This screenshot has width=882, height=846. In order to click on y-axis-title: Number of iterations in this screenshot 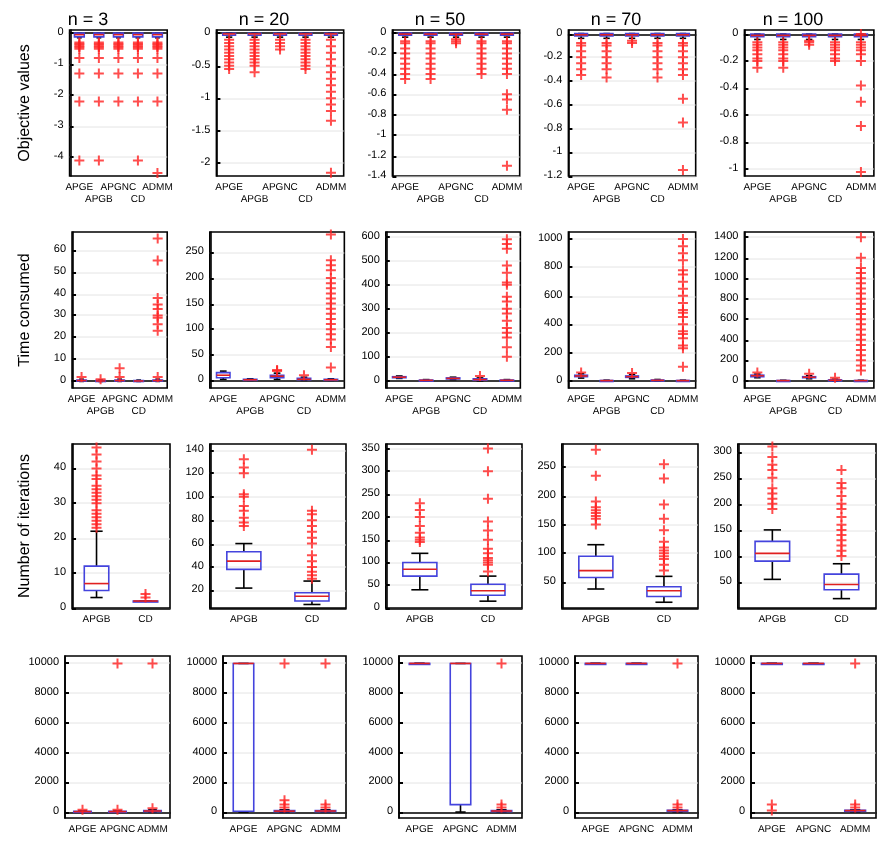, I will do `click(24, 526)`.